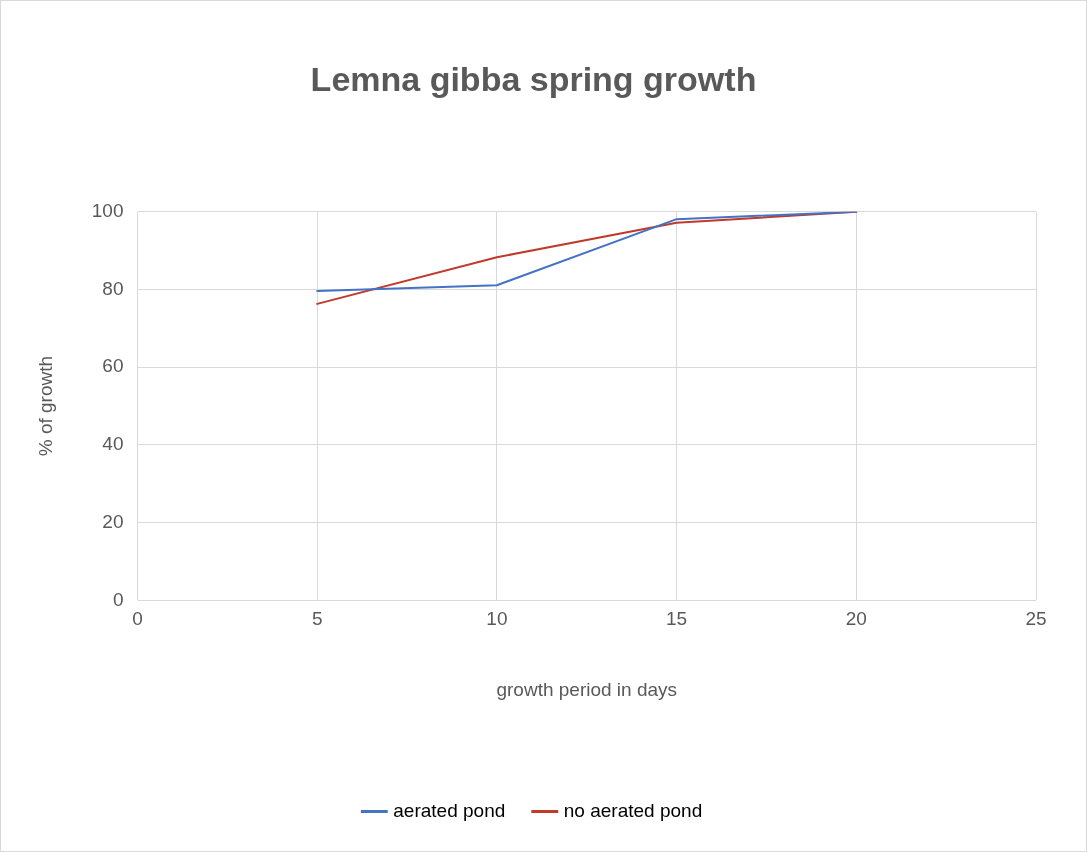 The image size is (1089, 854). I want to click on y-tick-label: 0, so click(118, 599).